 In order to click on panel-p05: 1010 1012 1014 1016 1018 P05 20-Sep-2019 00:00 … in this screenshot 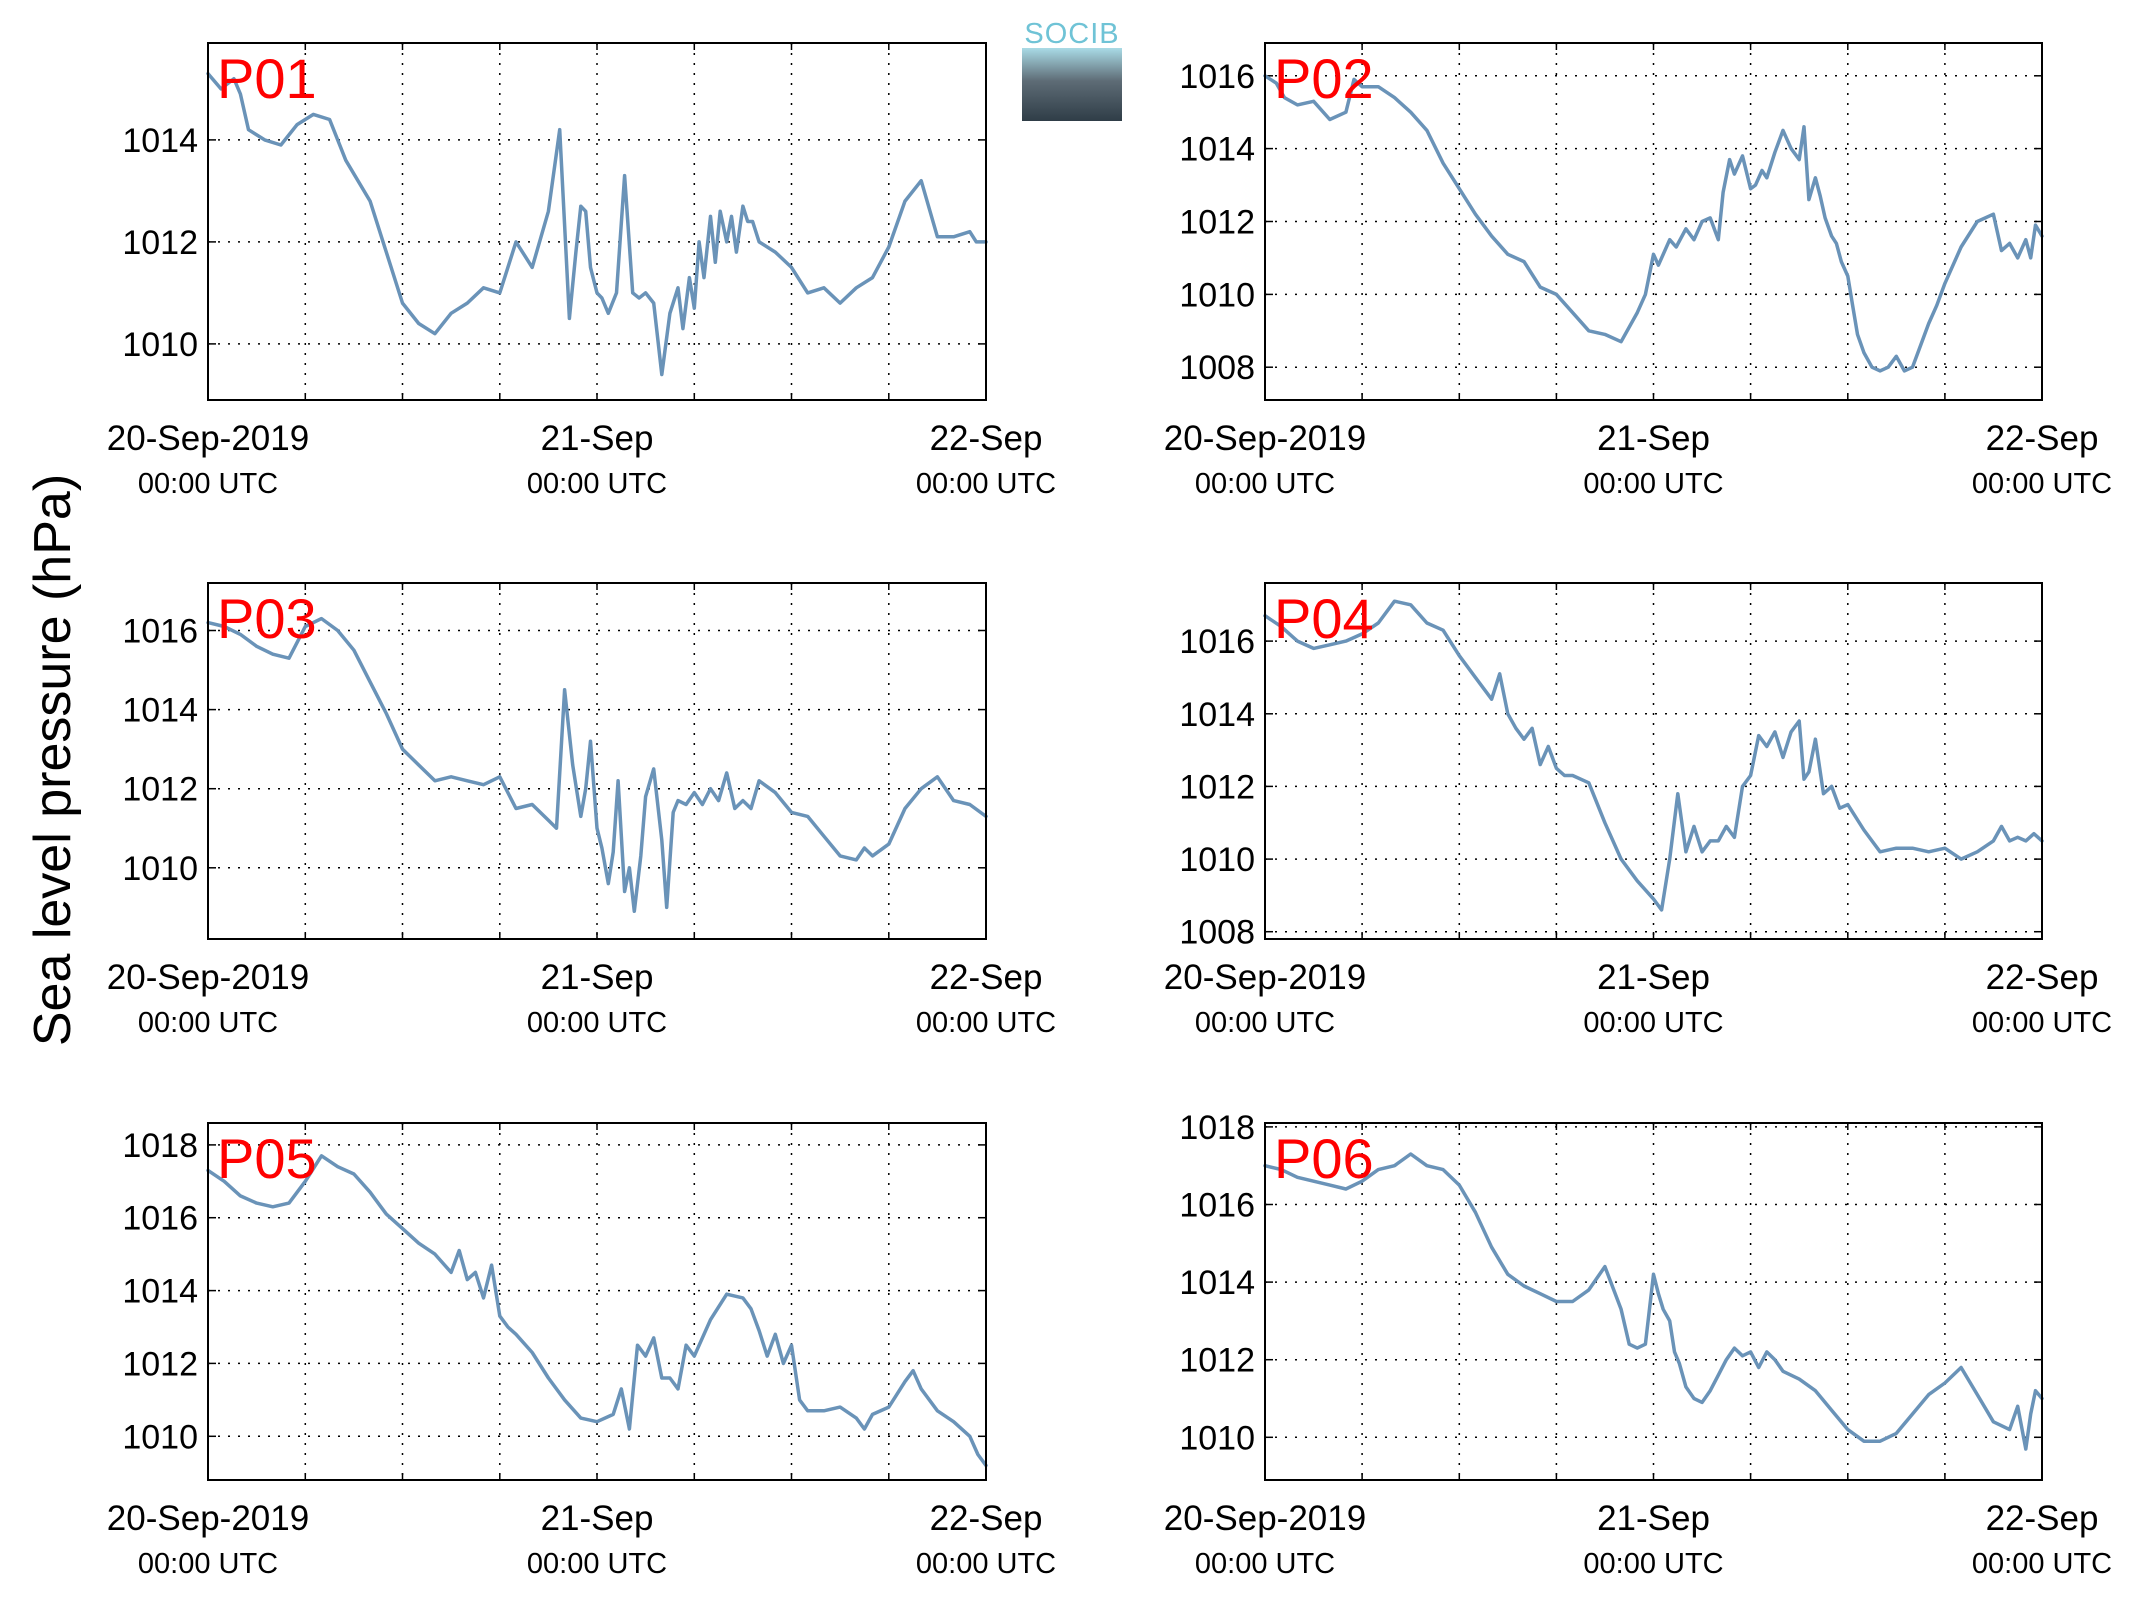, I will do `click(581, 1351)`.